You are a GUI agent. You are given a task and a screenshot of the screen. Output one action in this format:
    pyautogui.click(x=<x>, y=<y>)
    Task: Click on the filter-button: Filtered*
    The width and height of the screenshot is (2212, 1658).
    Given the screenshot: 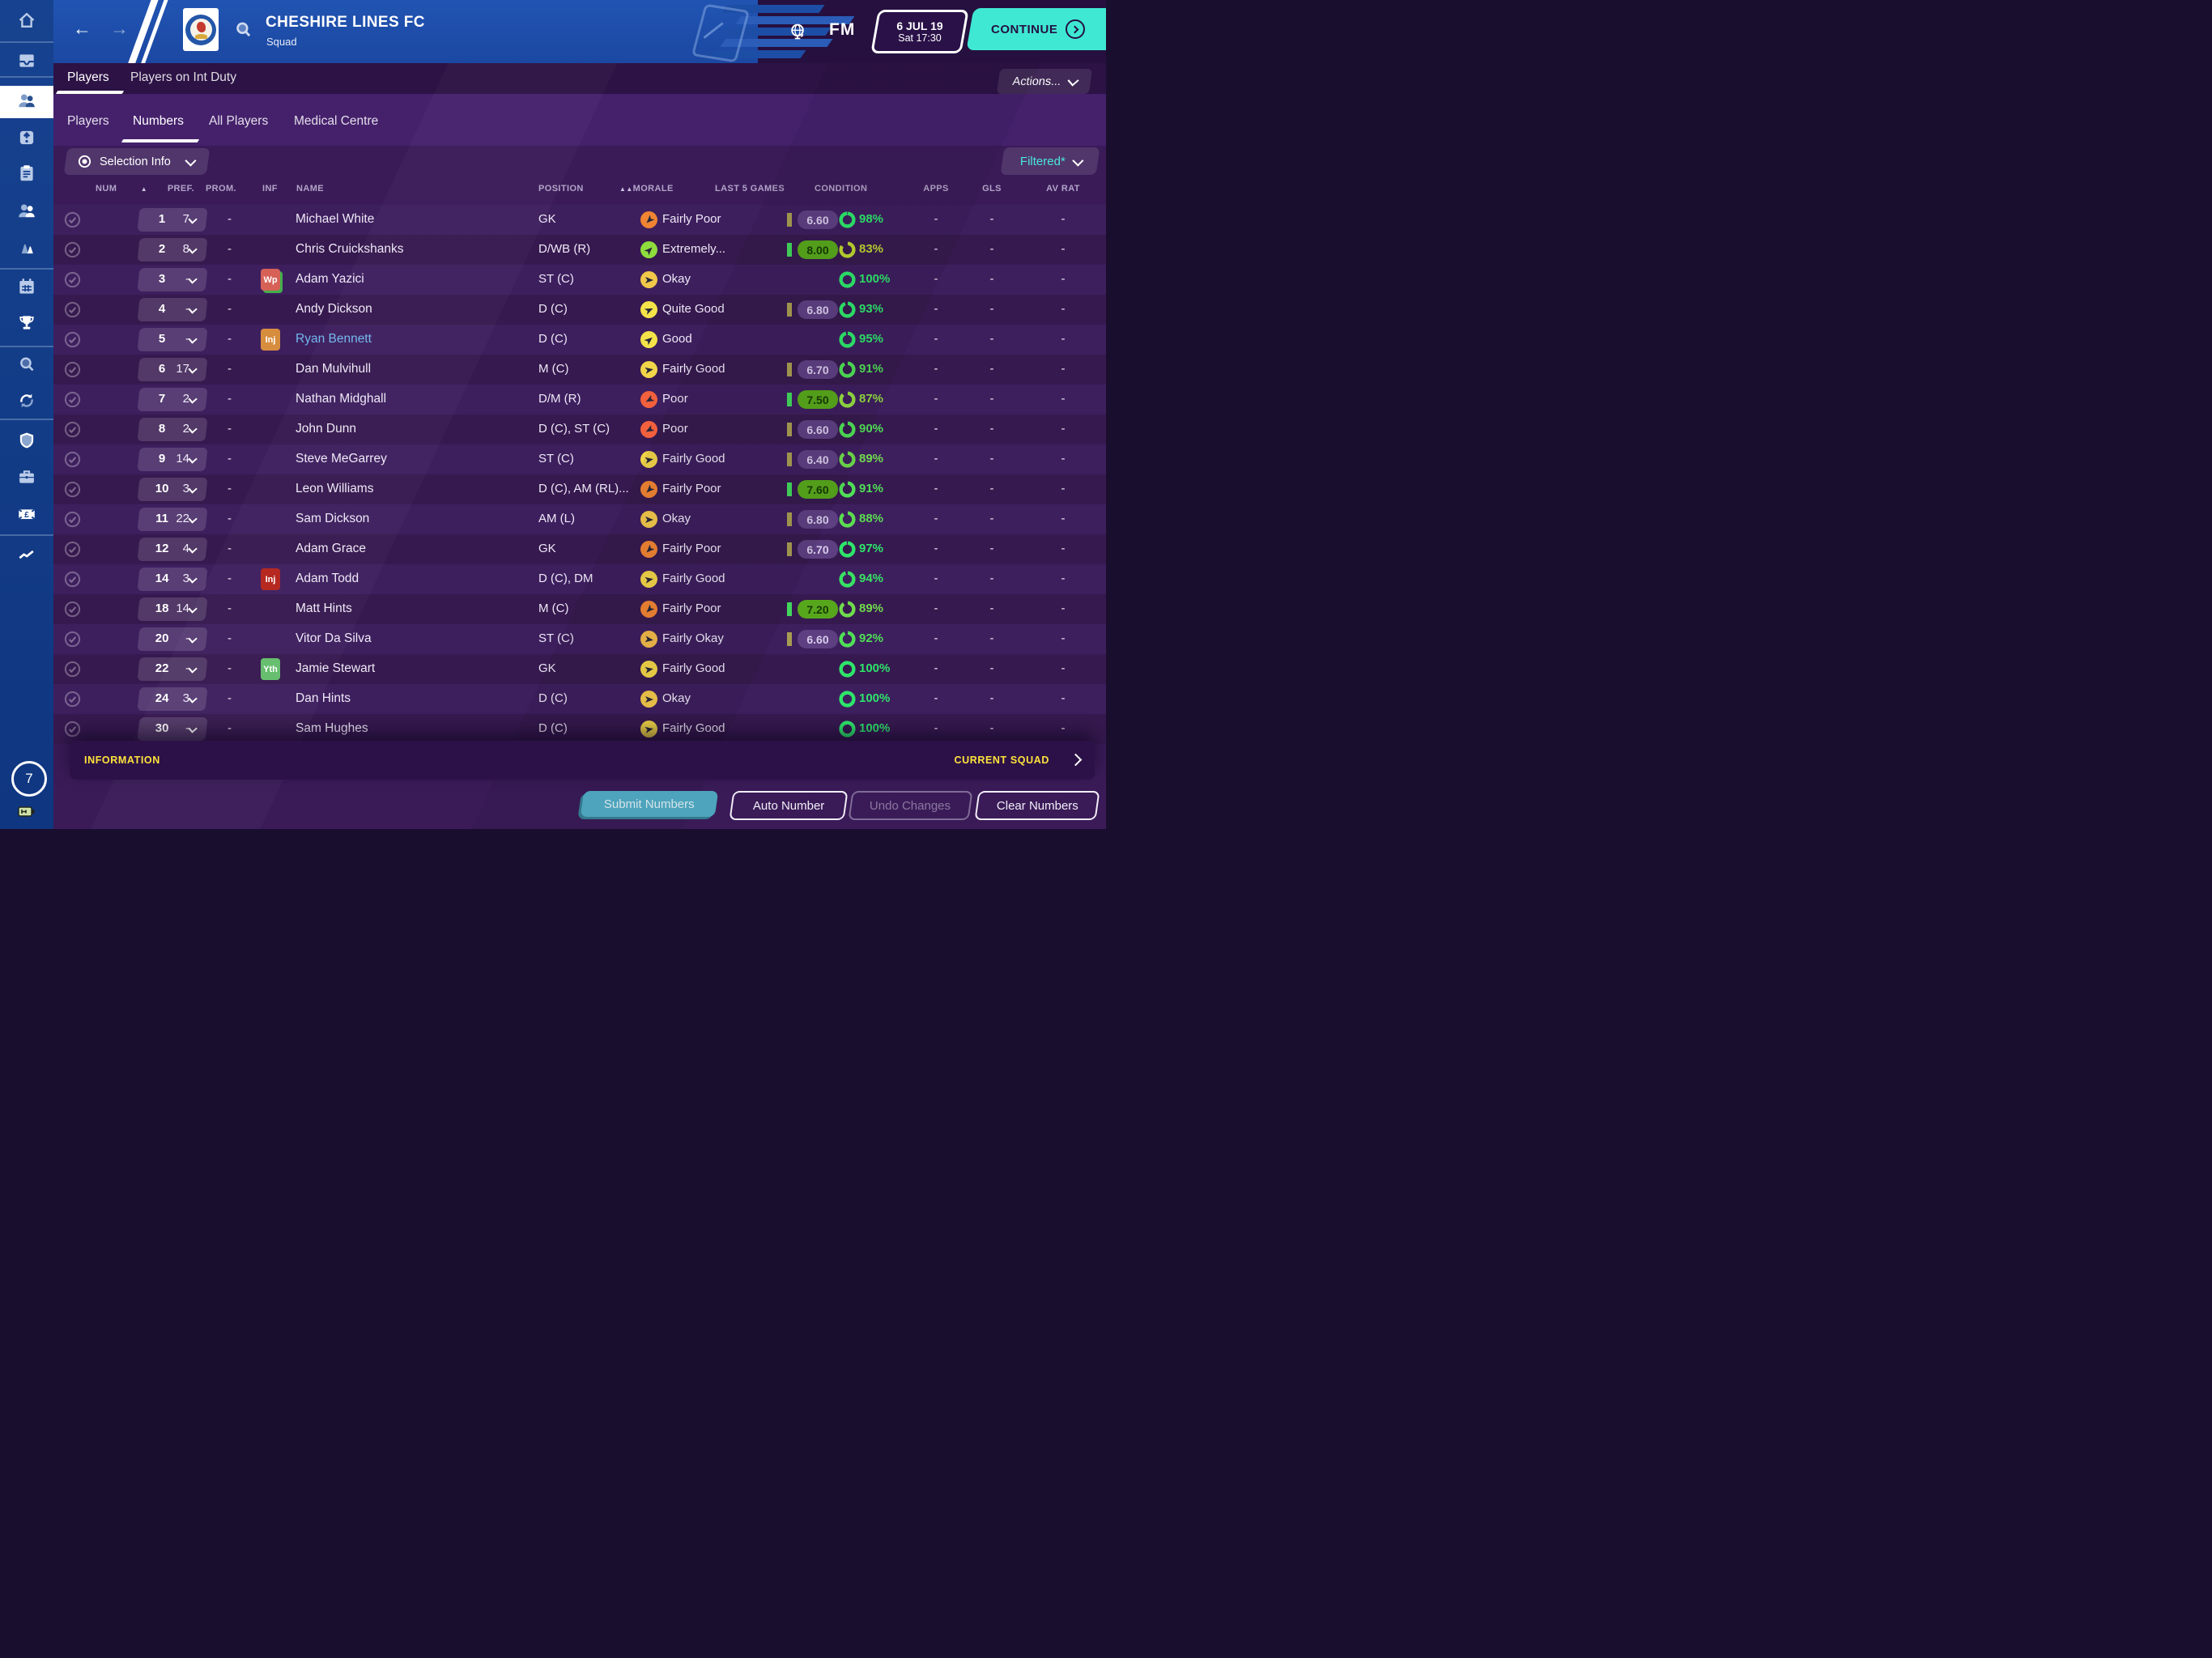 What is the action you would take?
    pyautogui.click(x=1050, y=161)
    